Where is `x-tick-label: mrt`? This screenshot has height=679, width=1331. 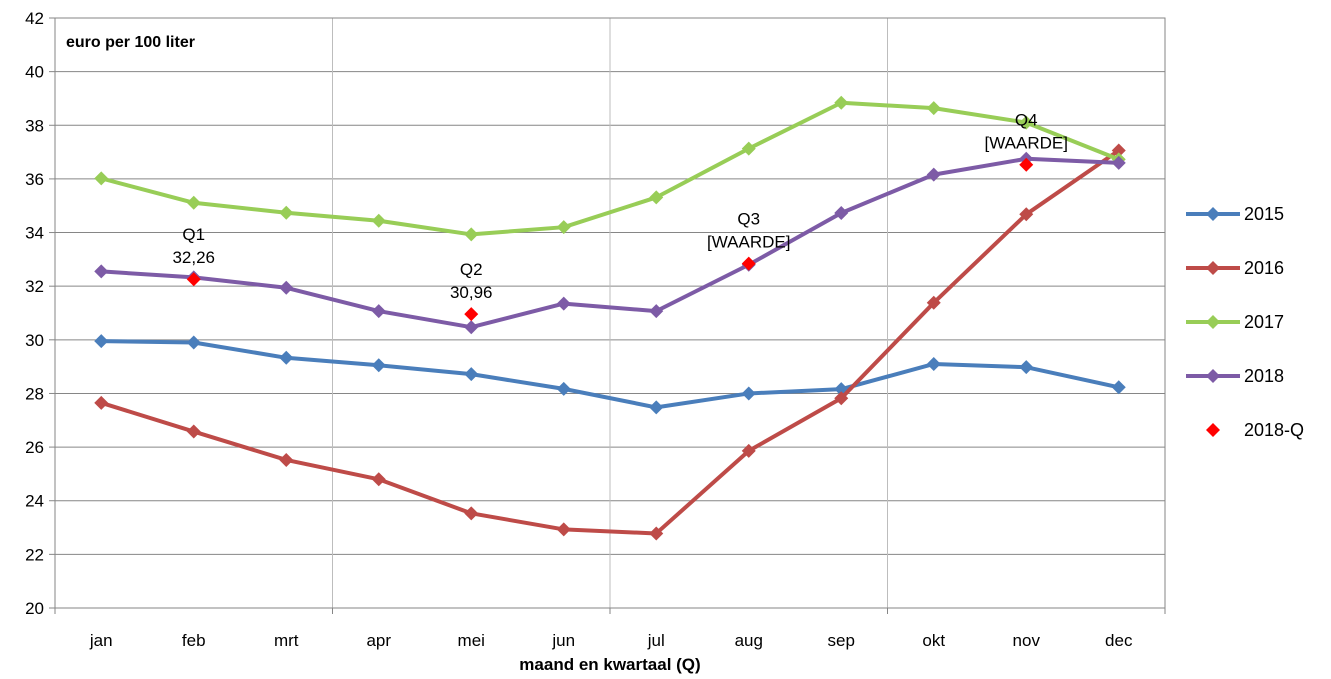 x-tick-label: mrt is located at coordinates (286, 640).